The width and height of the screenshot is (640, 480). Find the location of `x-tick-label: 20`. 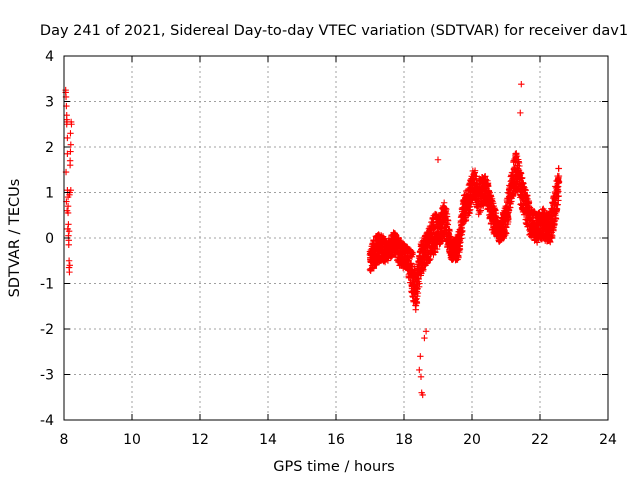

x-tick-label: 20 is located at coordinates (472, 440).